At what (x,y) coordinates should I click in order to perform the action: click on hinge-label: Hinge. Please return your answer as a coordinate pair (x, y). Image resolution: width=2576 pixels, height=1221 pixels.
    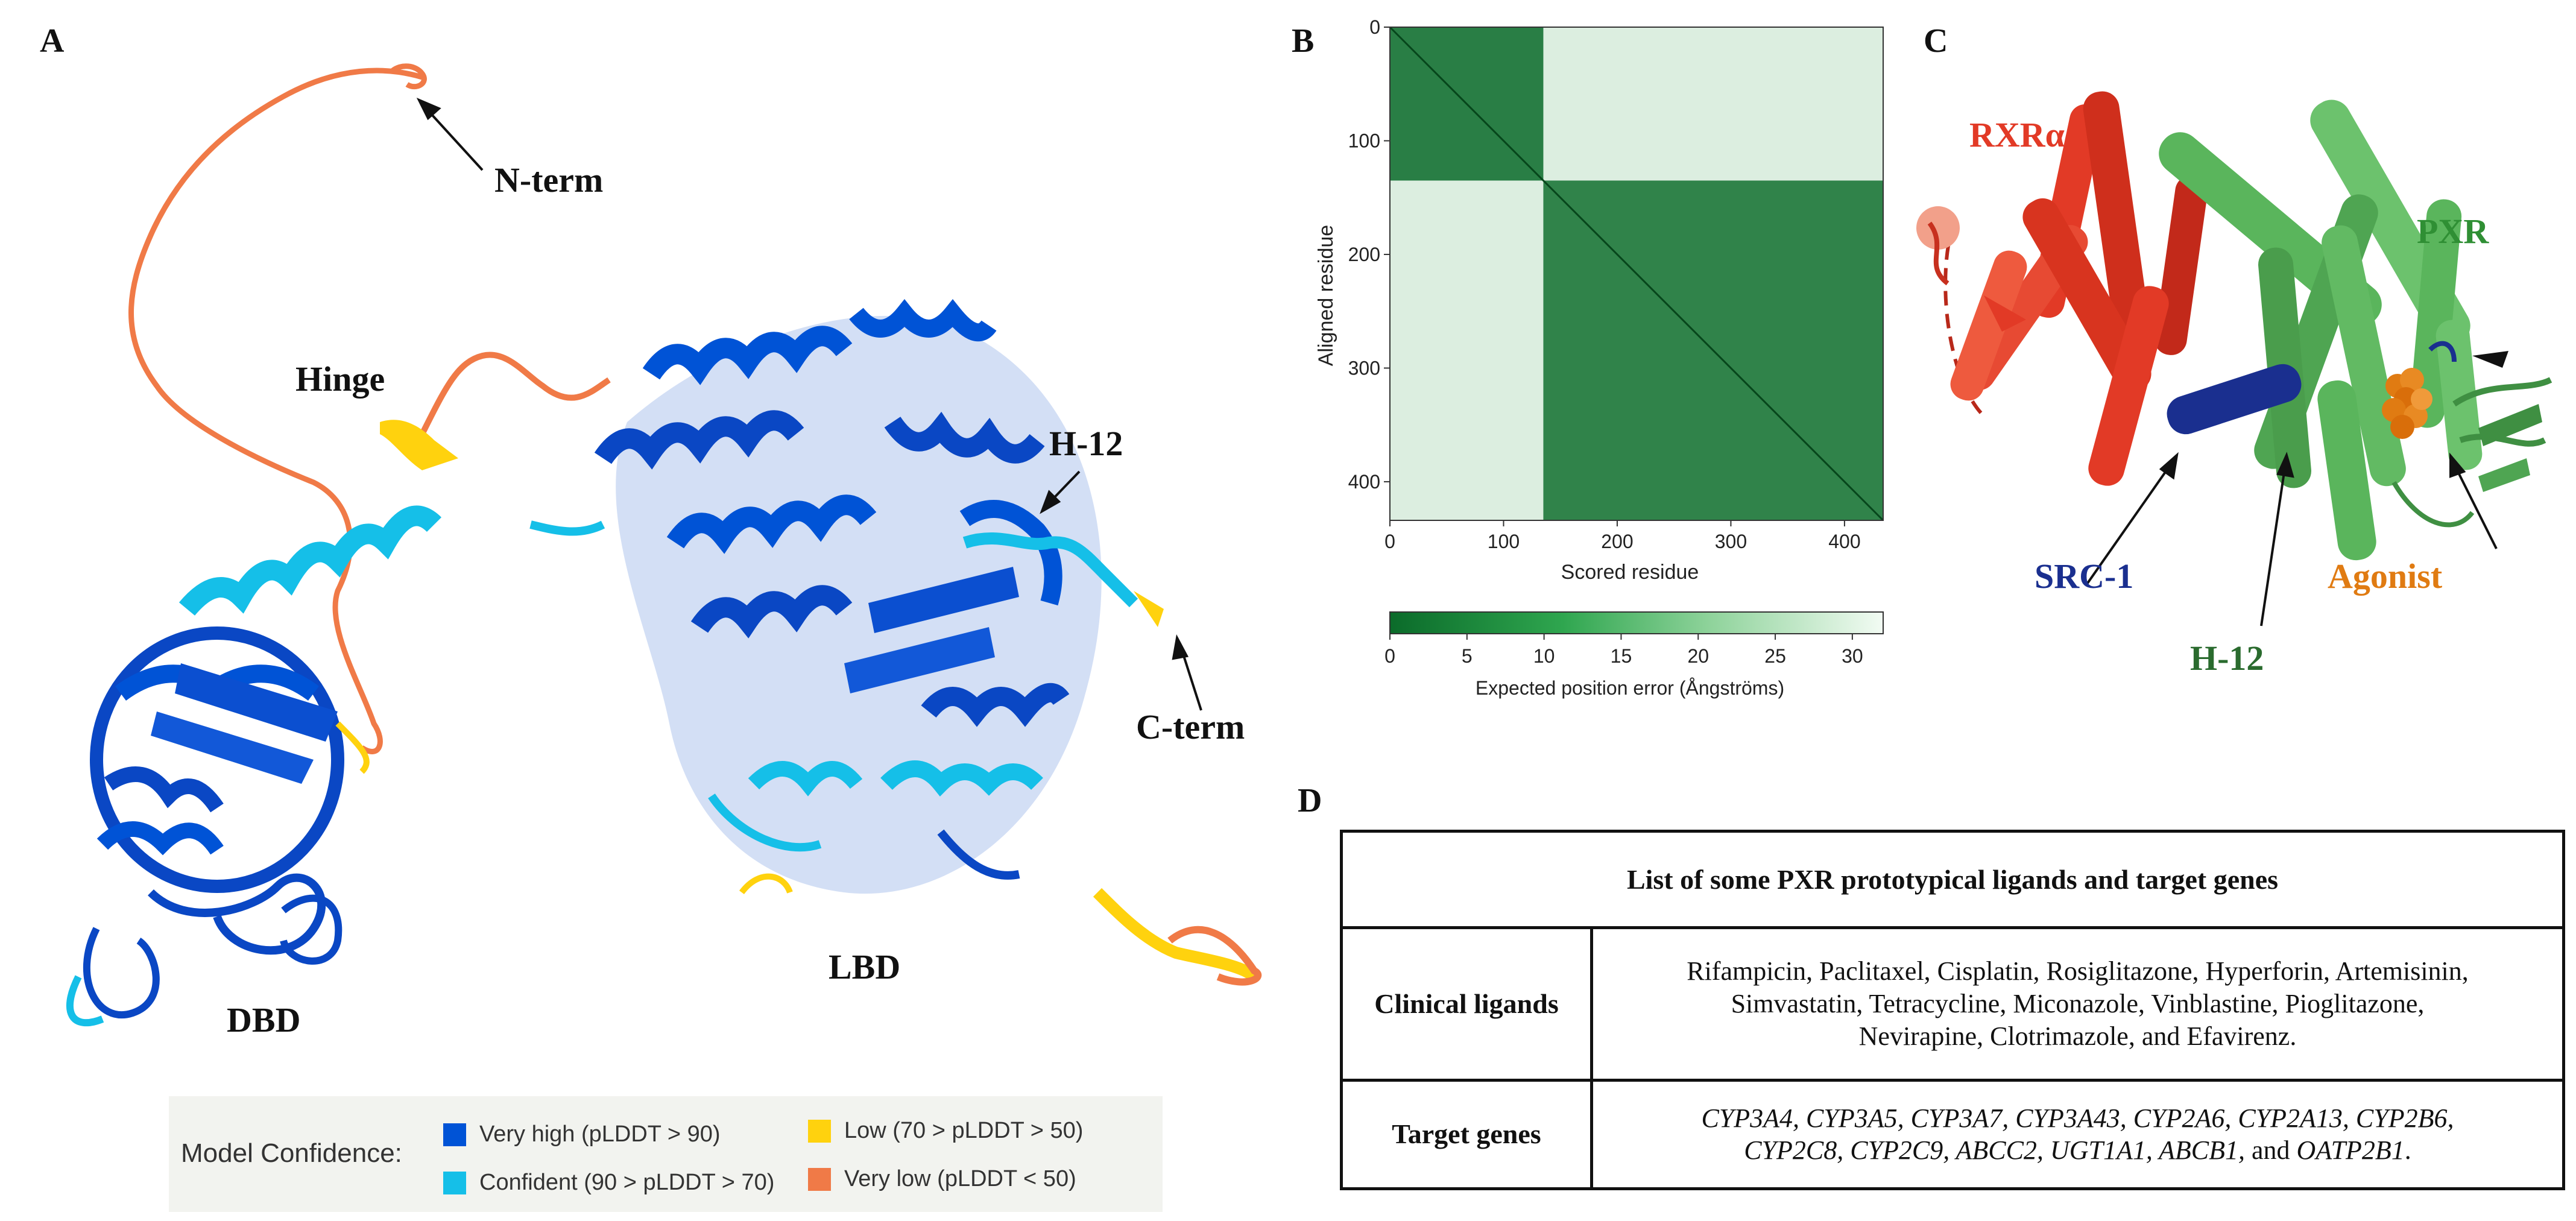
    Looking at the image, I should click on (340, 379).